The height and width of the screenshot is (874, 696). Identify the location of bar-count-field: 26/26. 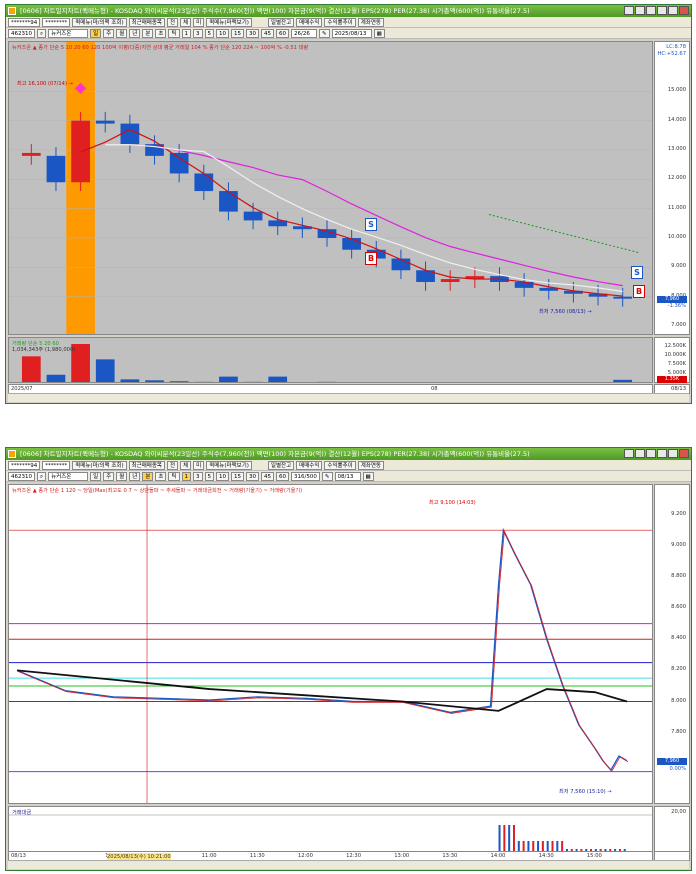
(304, 33).